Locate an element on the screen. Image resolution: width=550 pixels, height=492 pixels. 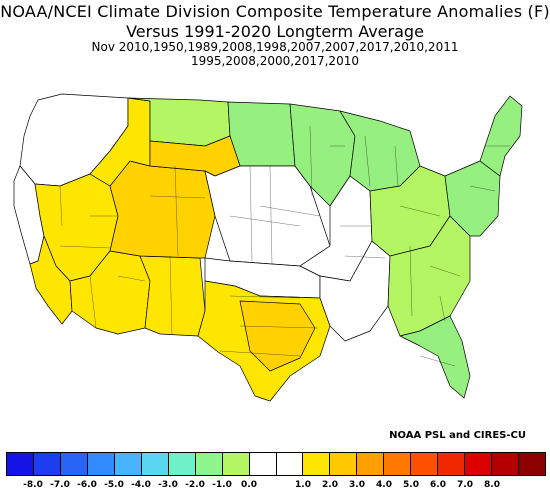
credit-label: NOAA PSL and CIRES-CU is located at coordinates (457, 435).